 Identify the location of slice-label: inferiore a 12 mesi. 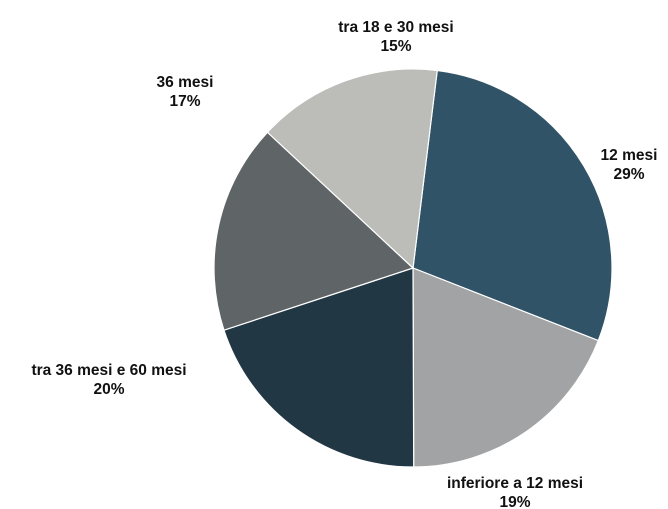
(515, 483).